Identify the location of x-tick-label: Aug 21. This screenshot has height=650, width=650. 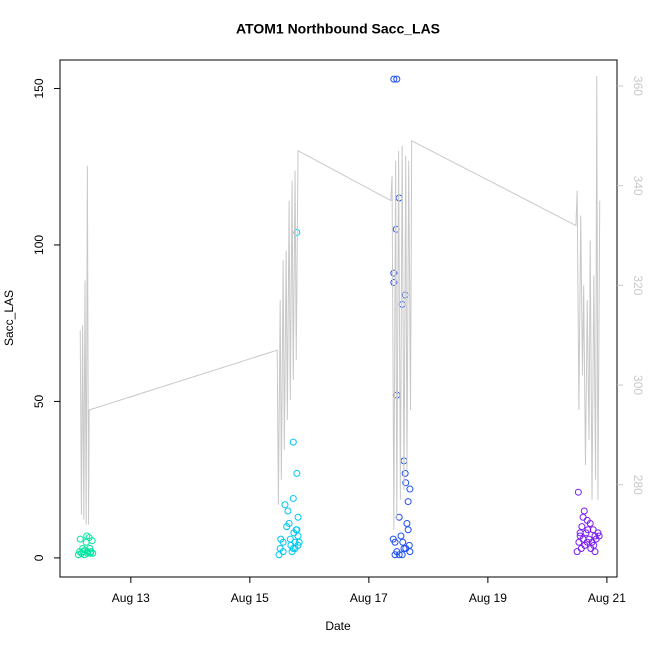
(607, 598).